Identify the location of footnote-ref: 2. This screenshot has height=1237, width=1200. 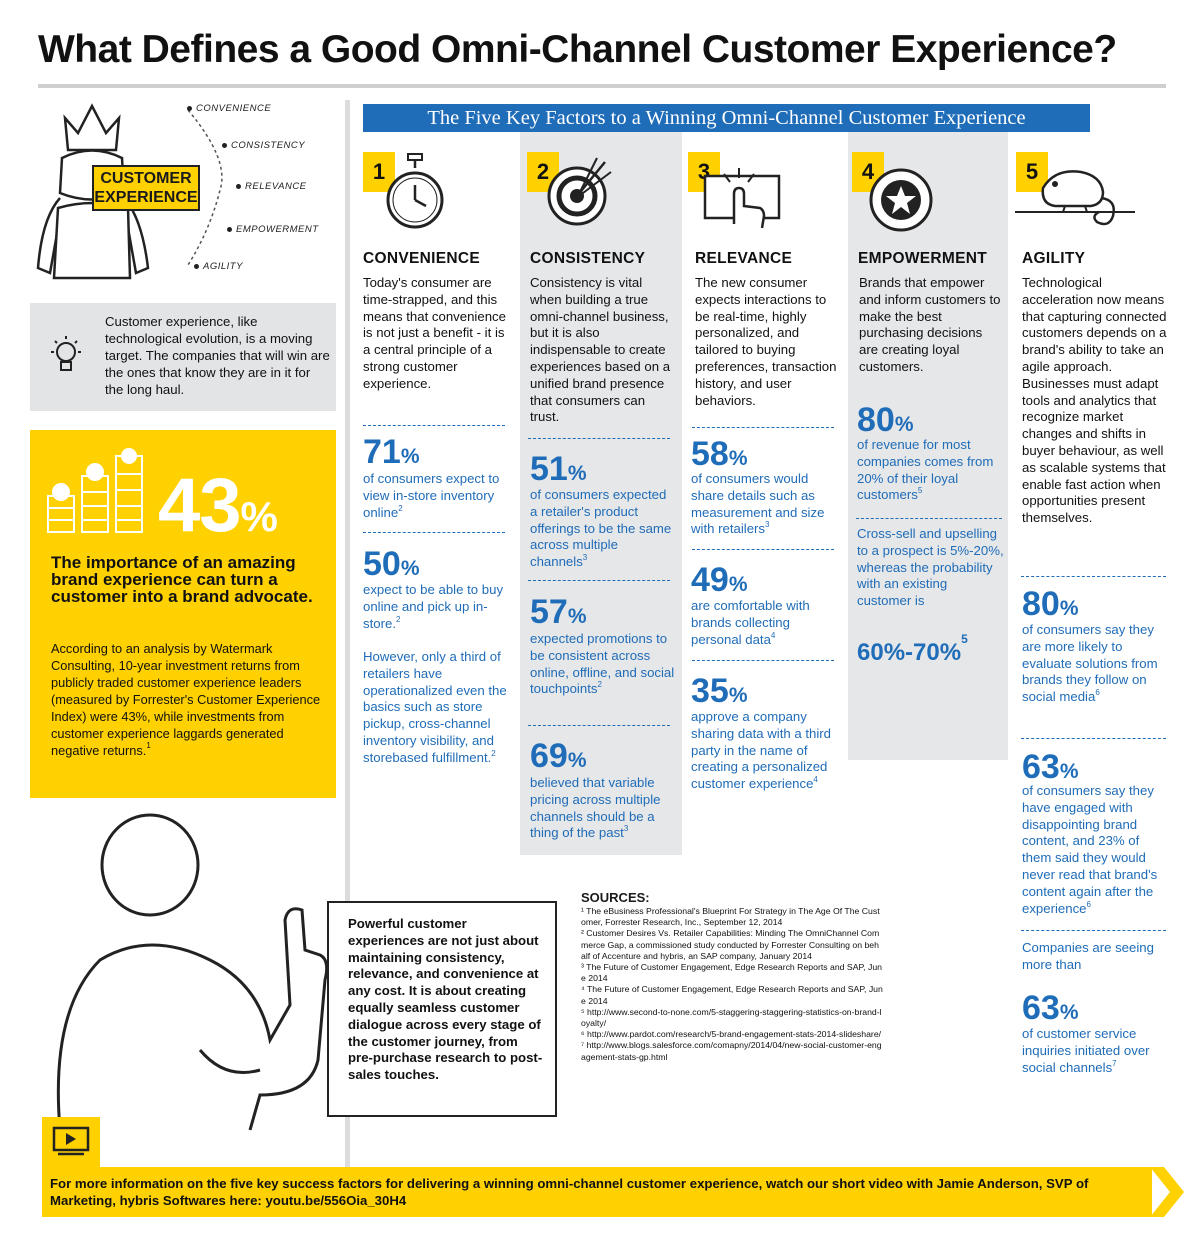
(398, 619).